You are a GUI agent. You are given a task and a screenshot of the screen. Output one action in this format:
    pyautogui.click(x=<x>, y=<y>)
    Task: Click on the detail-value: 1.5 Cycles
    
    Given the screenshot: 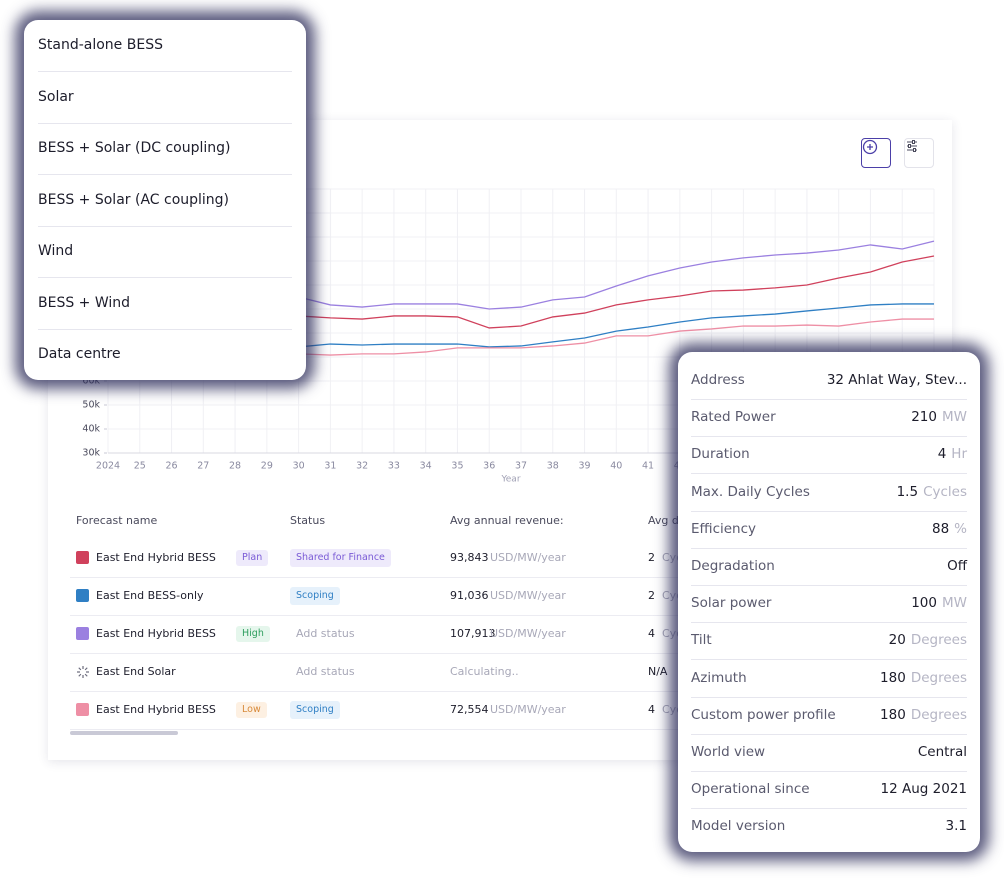 What is the action you would take?
    pyautogui.click(x=932, y=492)
    